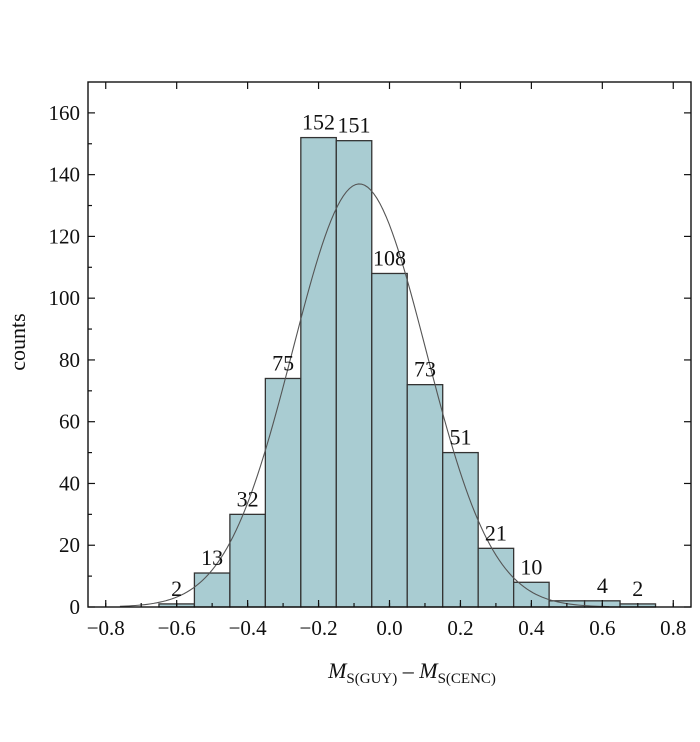 The height and width of the screenshot is (742, 700). I want to click on x-axis-title: MS(GUY) – MS(CENC), so click(411, 672).